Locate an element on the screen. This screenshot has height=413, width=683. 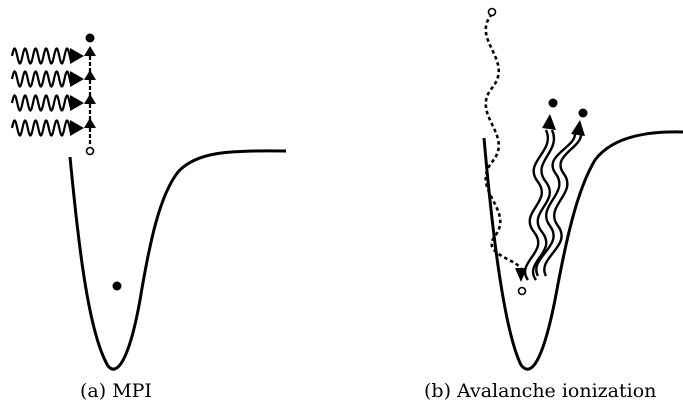
caption-avalanche: (b) Avalanche ionization is located at coordinates (540, 391).